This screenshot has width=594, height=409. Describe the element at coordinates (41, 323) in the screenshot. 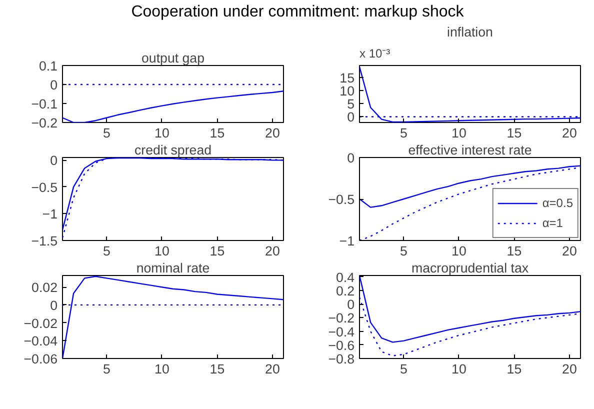

I see `y-tick-label: −0.02` at that location.